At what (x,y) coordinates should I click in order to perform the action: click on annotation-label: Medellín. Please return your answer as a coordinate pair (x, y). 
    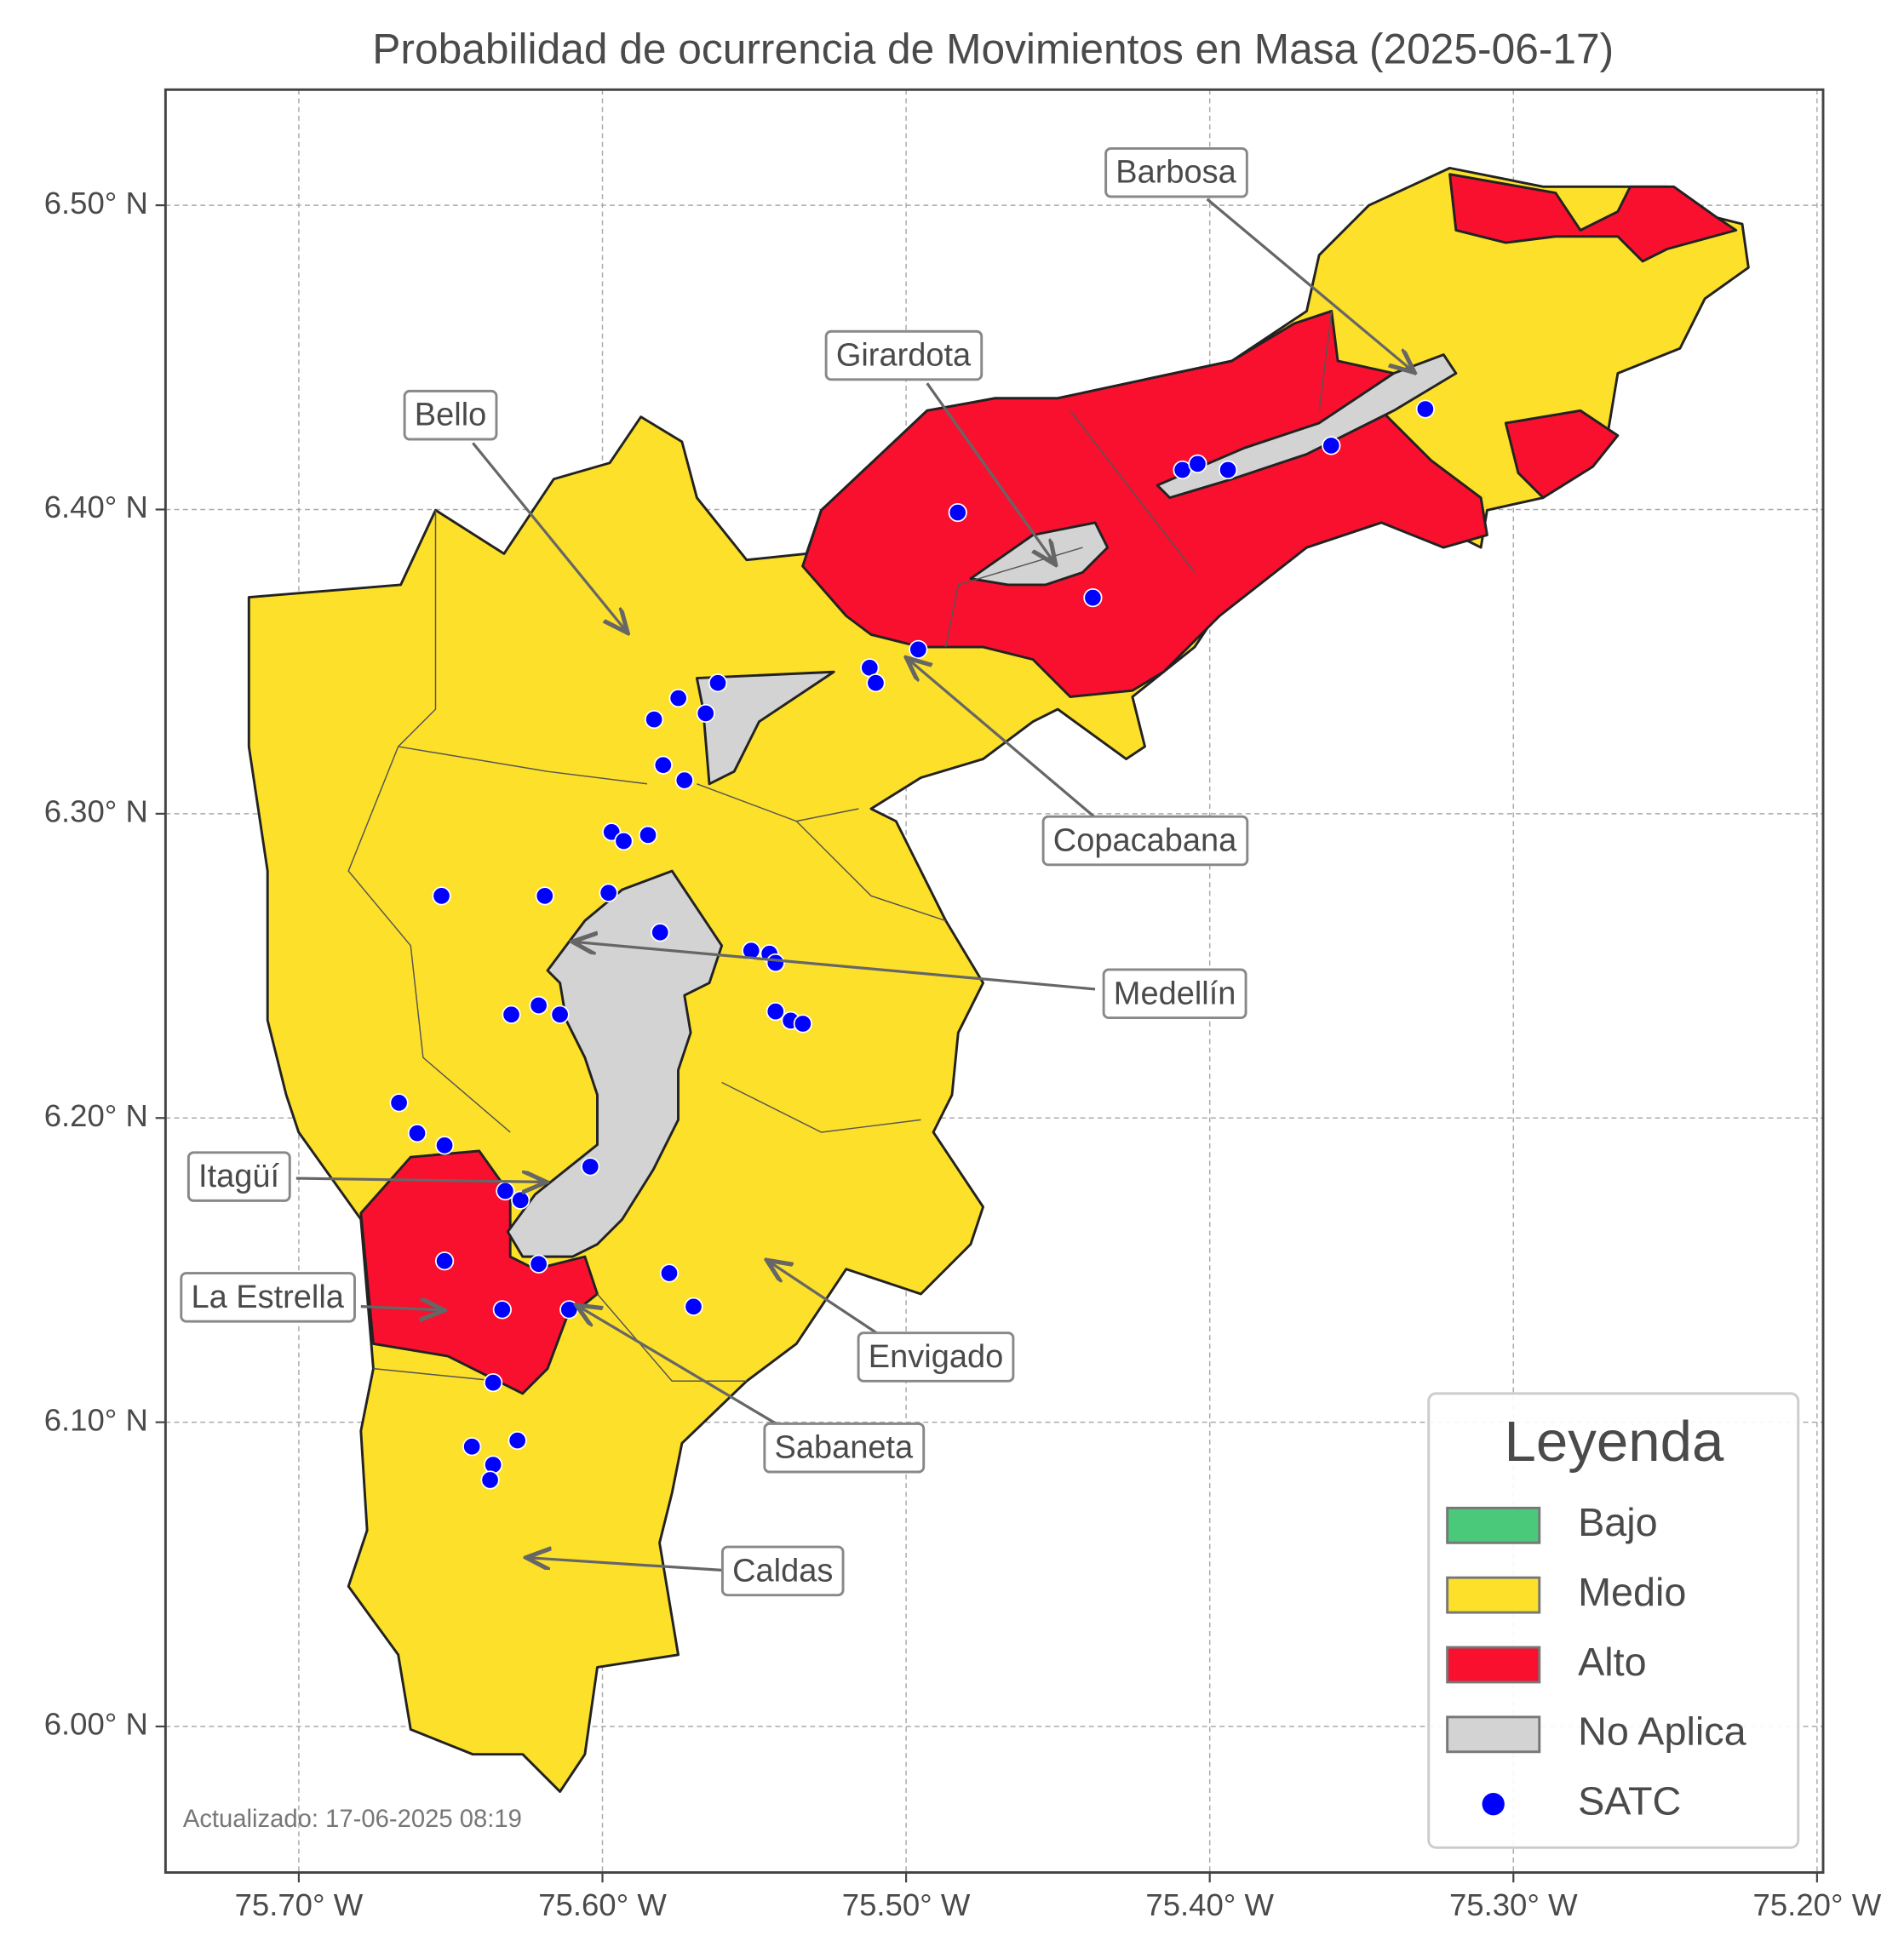
    Looking at the image, I should click on (1175, 994).